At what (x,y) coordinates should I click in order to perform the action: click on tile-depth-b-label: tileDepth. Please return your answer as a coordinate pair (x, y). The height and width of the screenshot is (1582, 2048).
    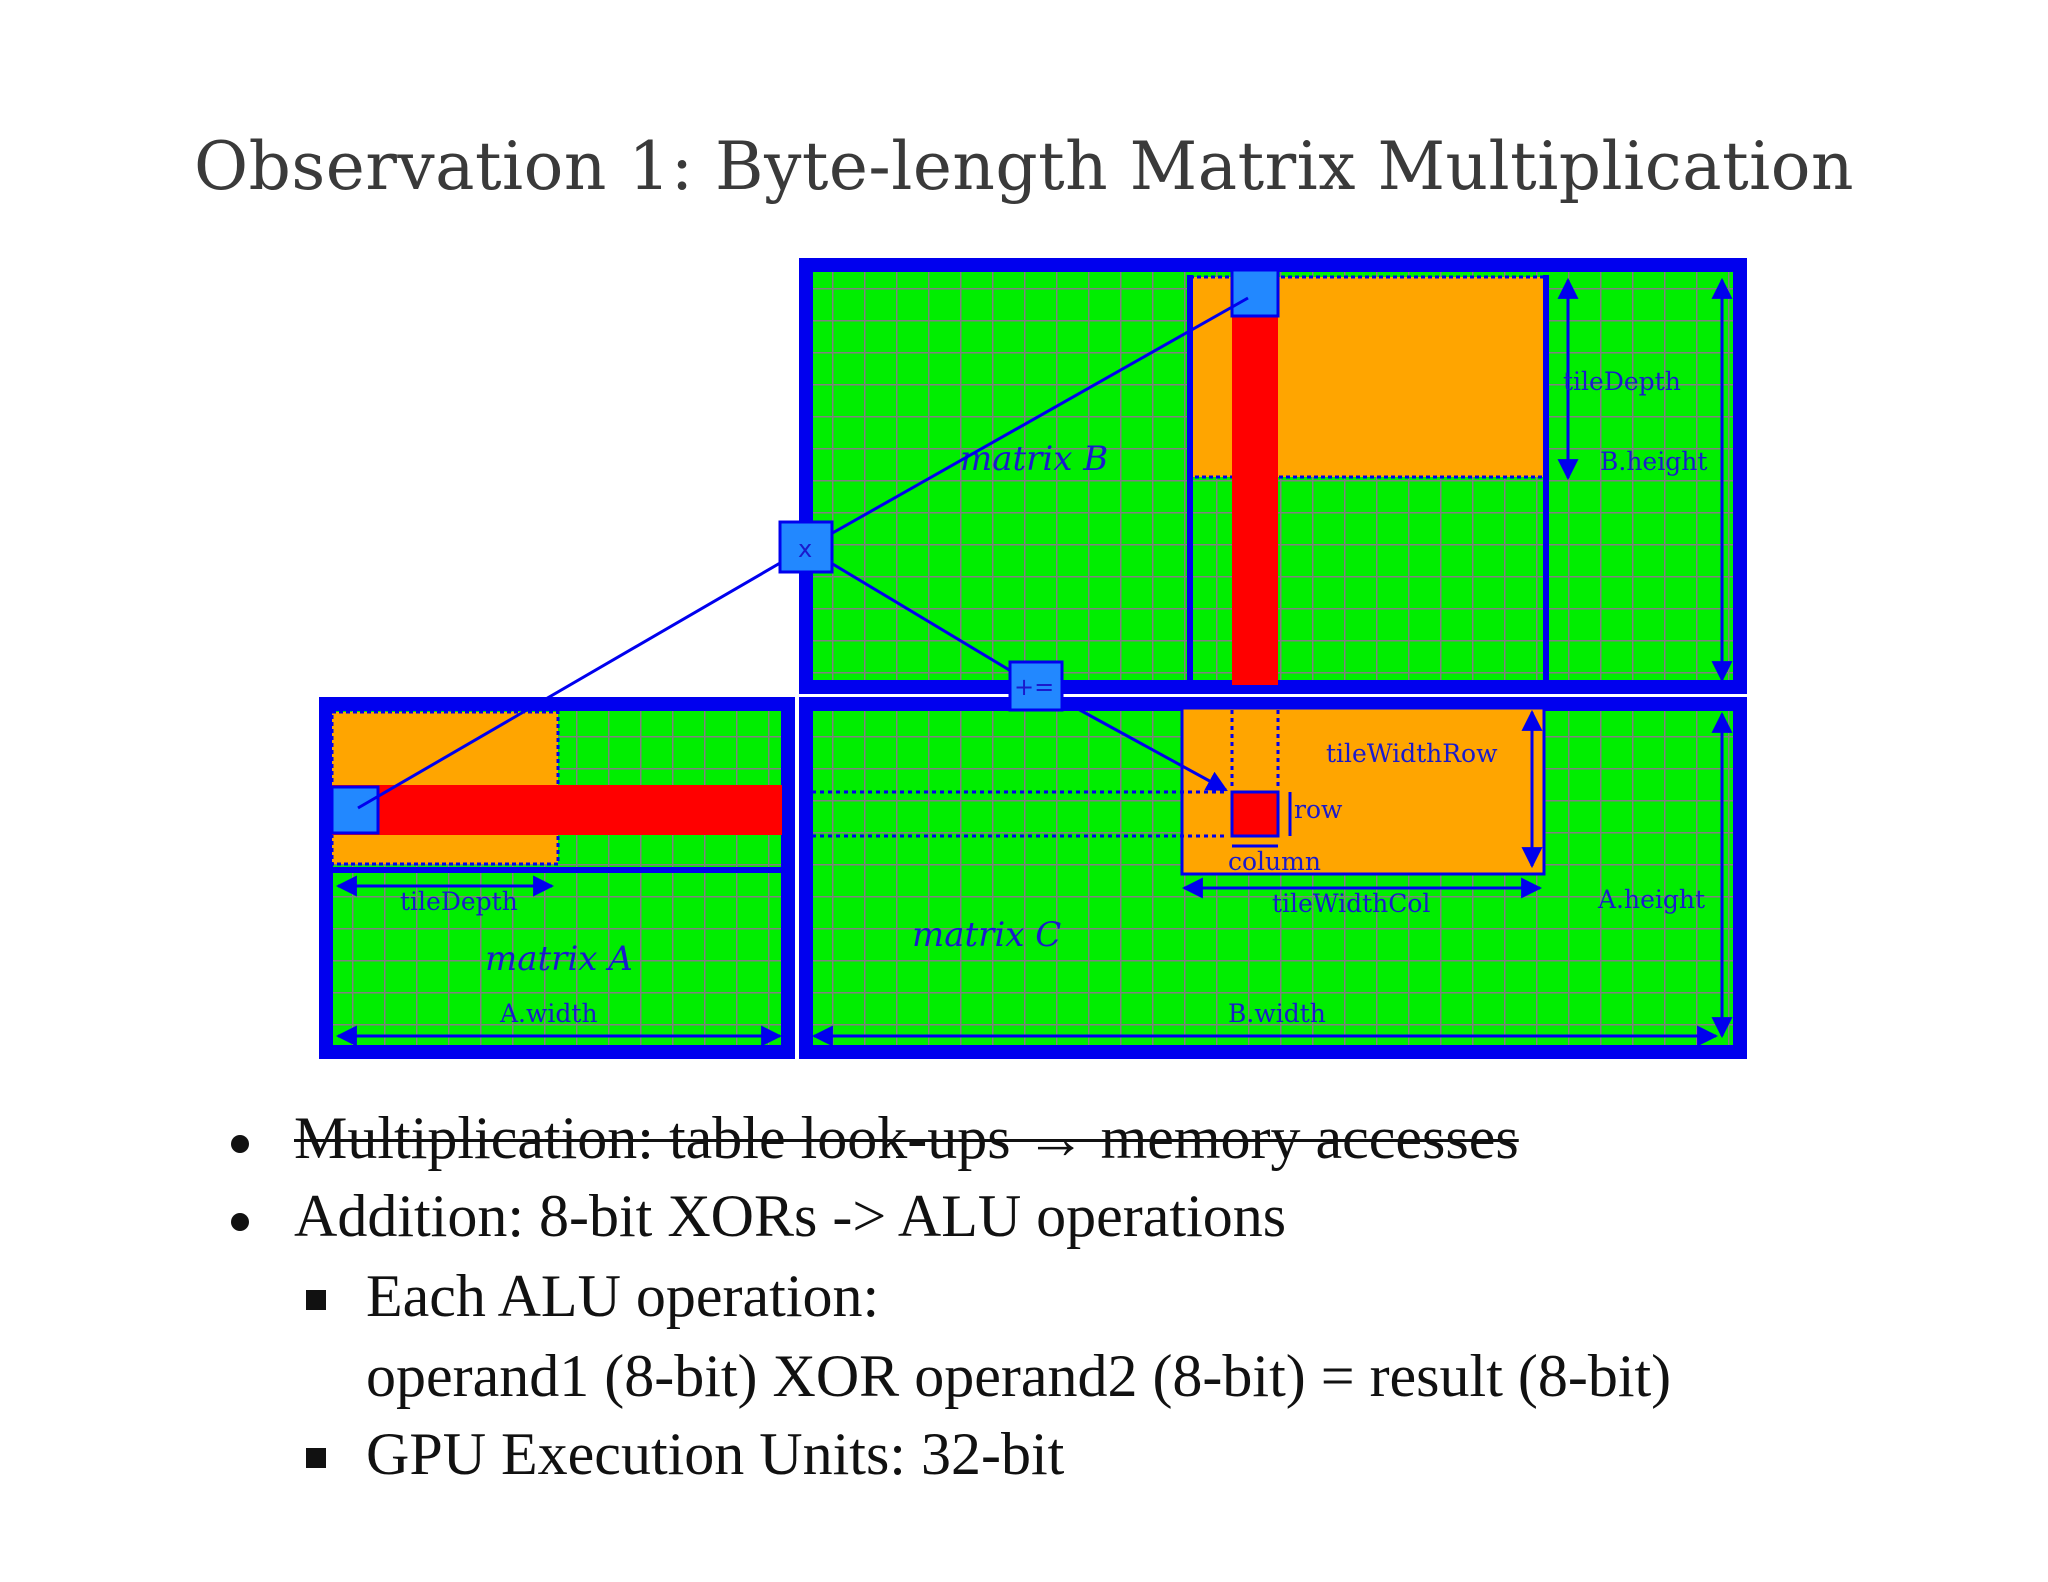
    Looking at the image, I should click on (1622, 381).